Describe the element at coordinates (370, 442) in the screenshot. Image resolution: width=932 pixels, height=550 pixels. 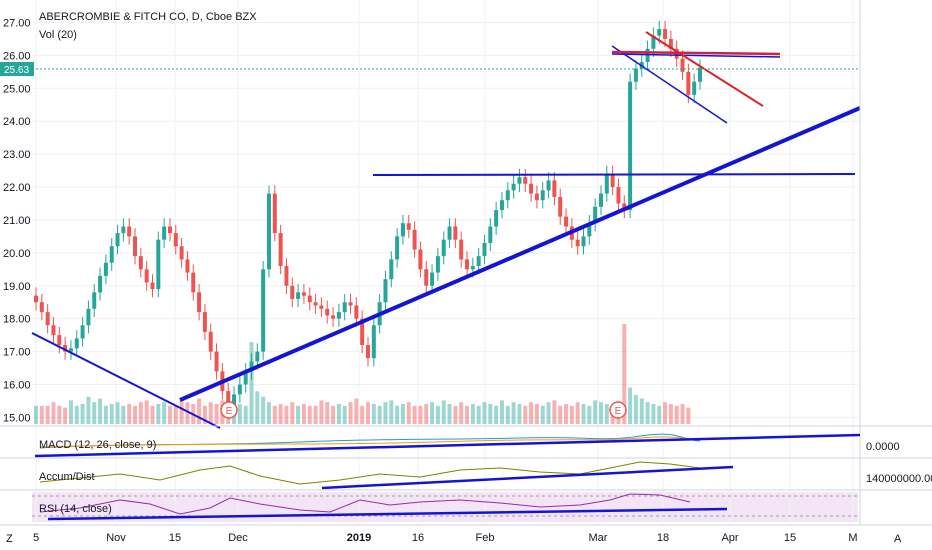
I see `macd-signal-line` at that location.